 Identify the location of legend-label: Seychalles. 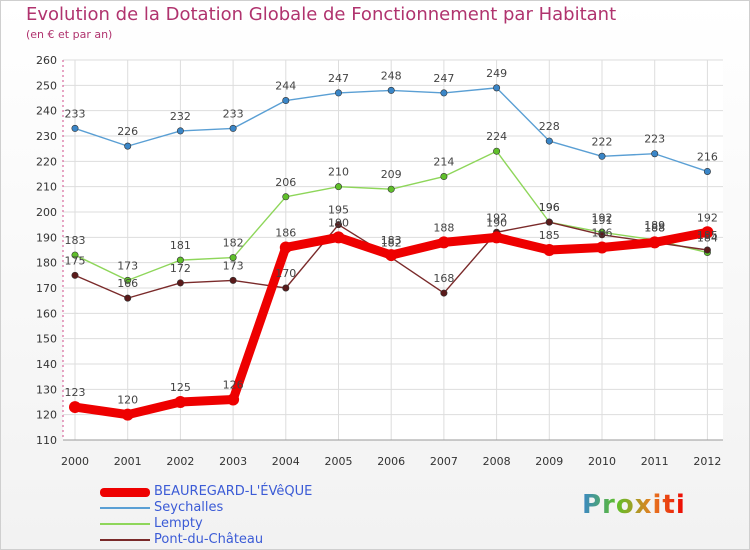
(189, 507).